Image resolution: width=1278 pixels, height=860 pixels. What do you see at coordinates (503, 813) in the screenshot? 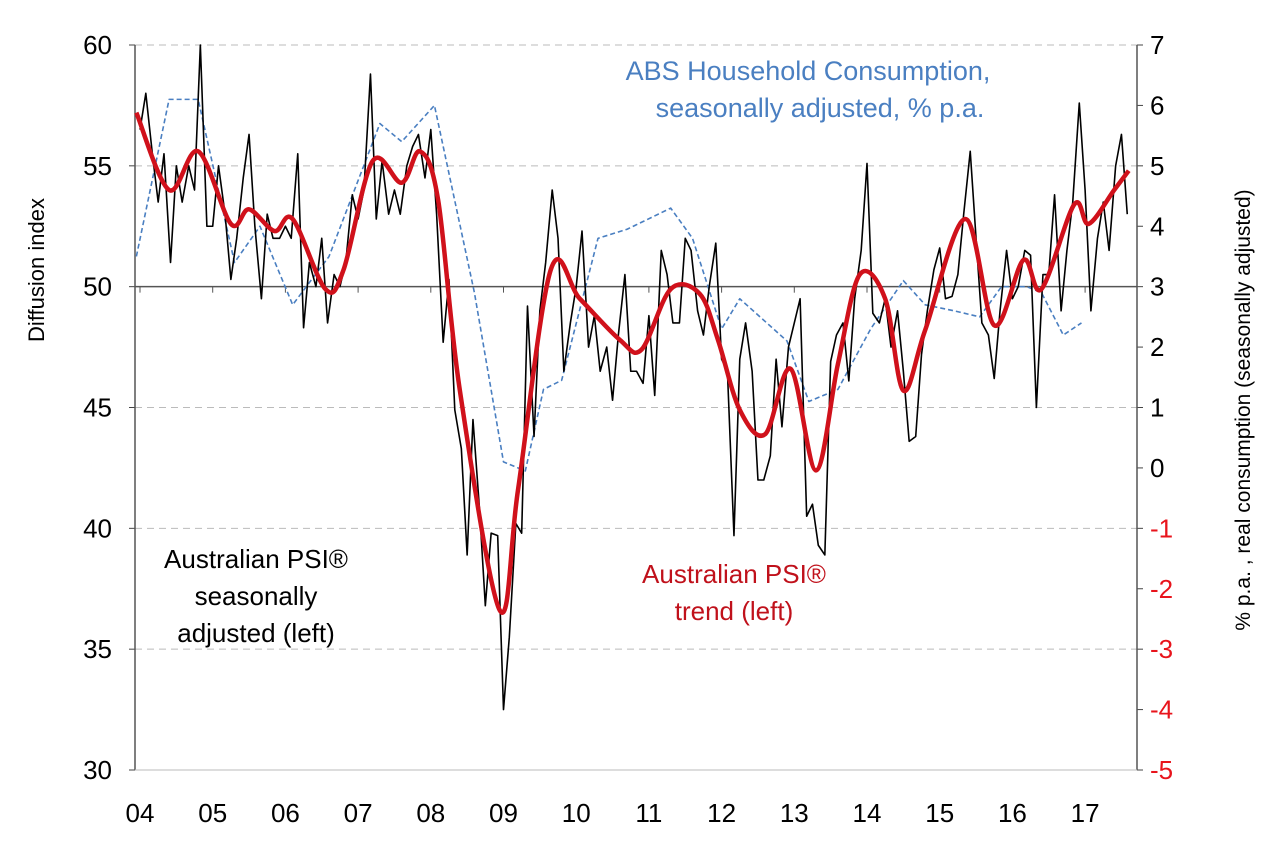
I see `x-tick-label: 09` at bounding box center [503, 813].